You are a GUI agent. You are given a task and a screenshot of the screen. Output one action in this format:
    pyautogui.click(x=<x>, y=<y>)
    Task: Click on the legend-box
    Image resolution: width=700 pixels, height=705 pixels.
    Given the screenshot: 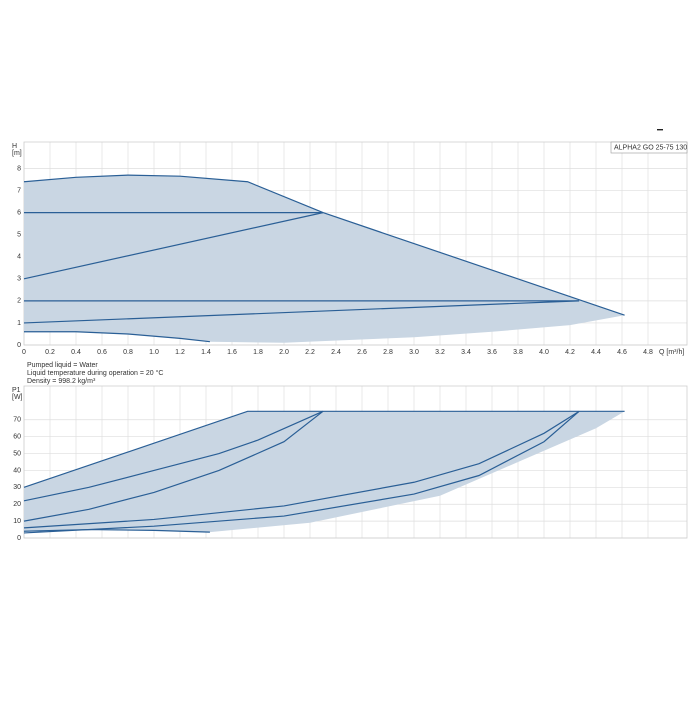 What is the action you would take?
    pyautogui.click(x=649, y=147)
    